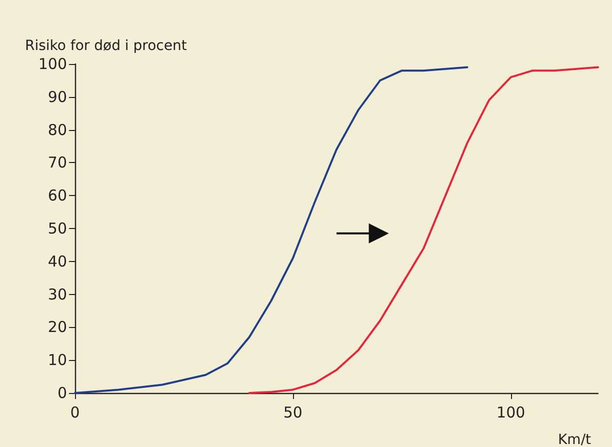  Describe the element at coordinates (292, 413) in the screenshot. I see `x-tick-label: 50` at that location.